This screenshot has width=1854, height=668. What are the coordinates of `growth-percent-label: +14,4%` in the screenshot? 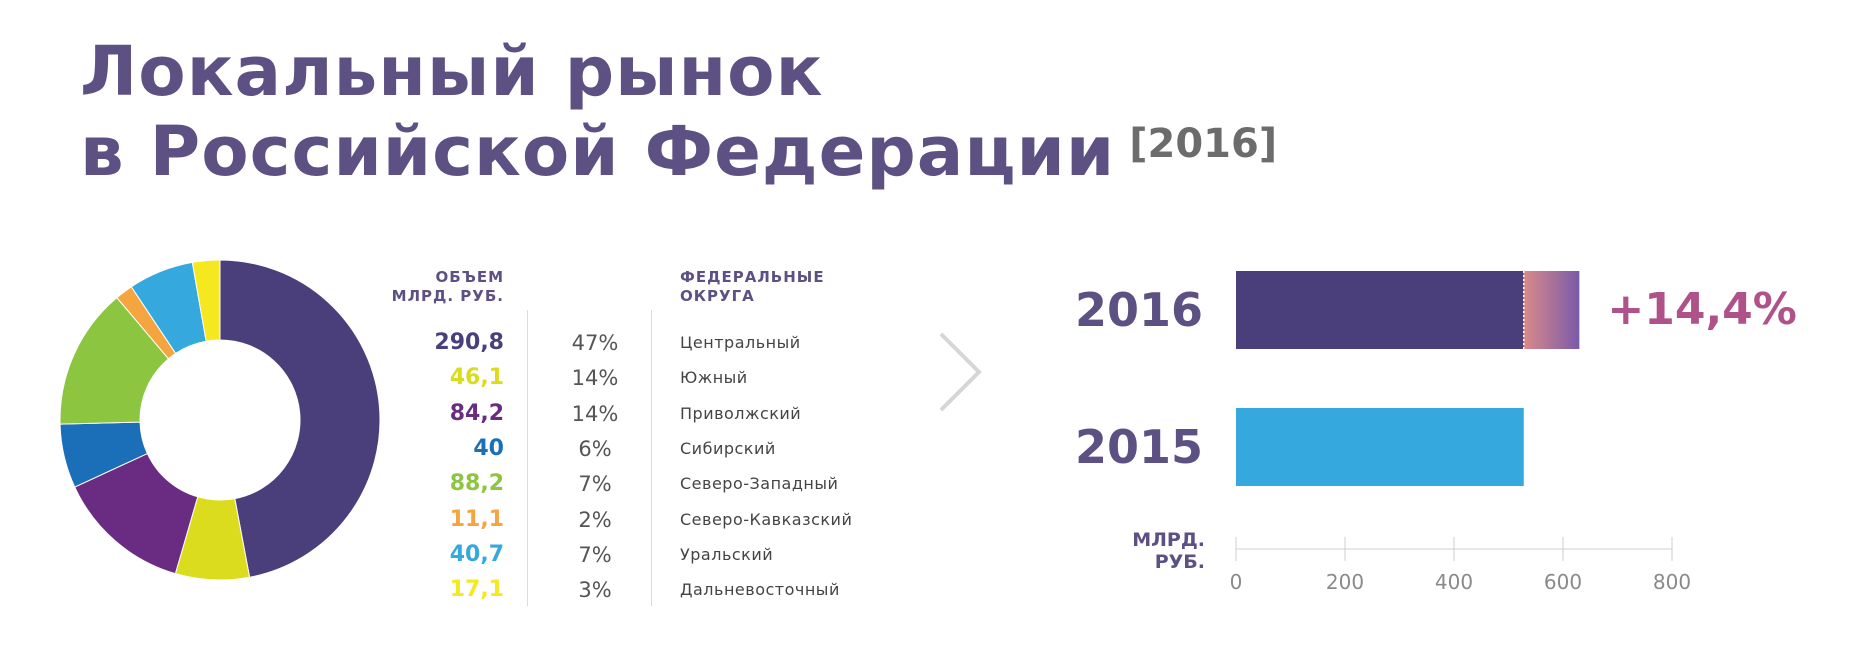 It's located at (1702, 309).